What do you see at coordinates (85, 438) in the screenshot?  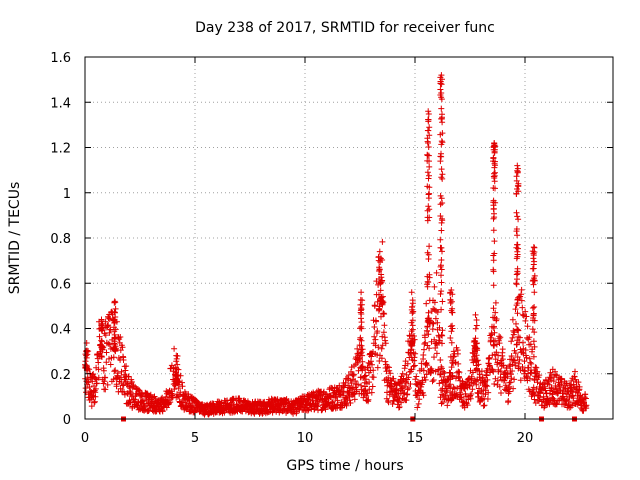 I see `x-tick-label: 0` at bounding box center [85, 438].